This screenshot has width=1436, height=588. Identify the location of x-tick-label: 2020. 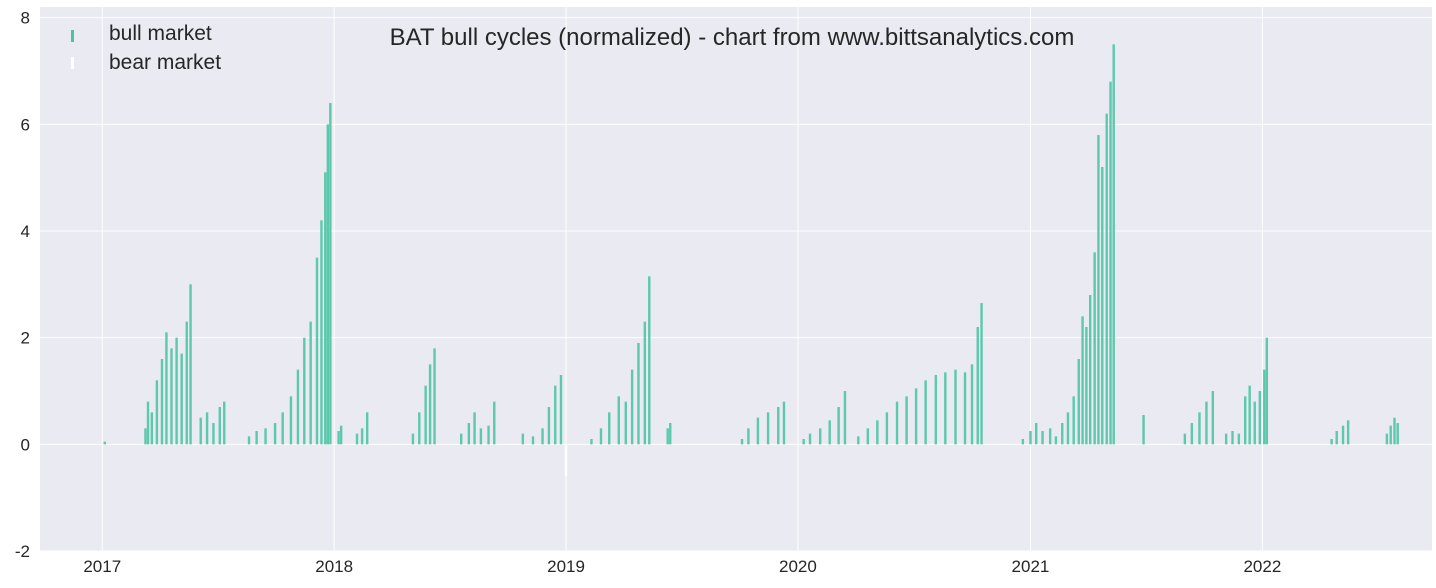
(798, 566).